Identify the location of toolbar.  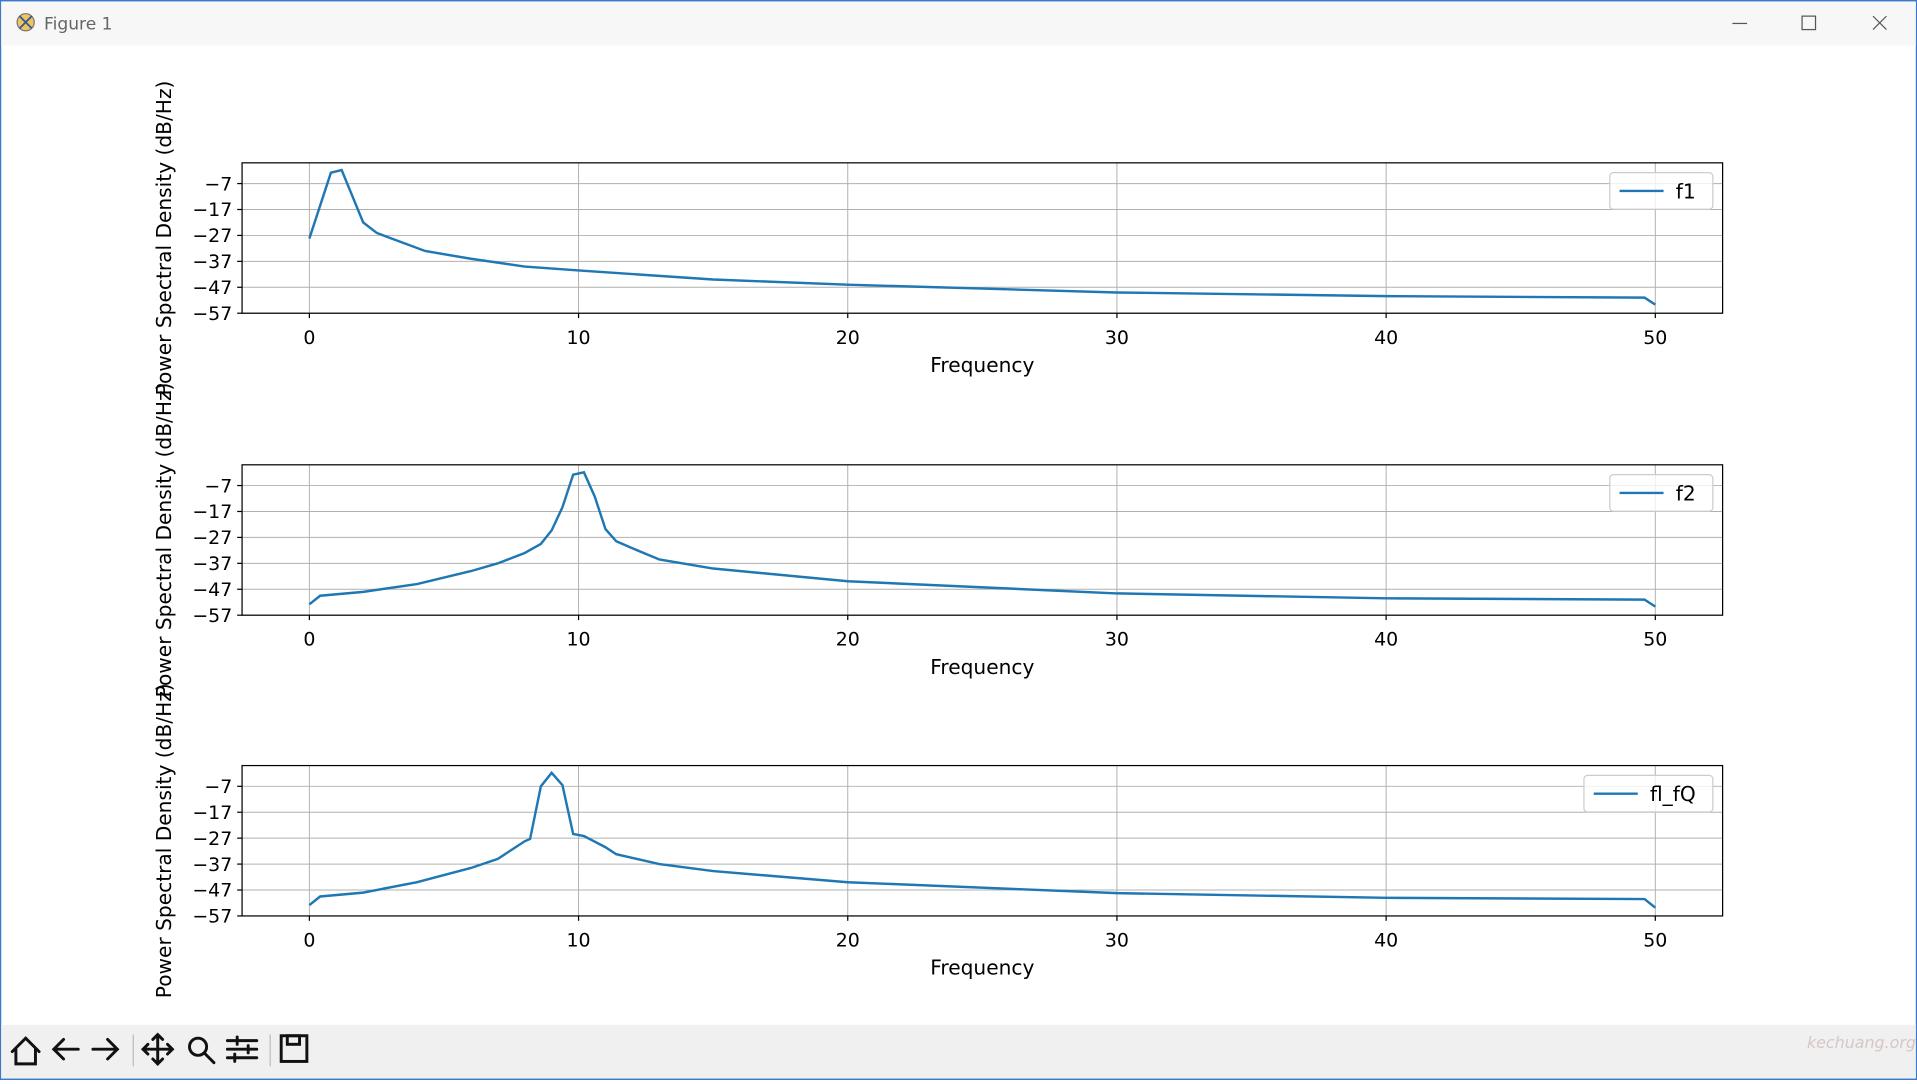
(958, 1051).